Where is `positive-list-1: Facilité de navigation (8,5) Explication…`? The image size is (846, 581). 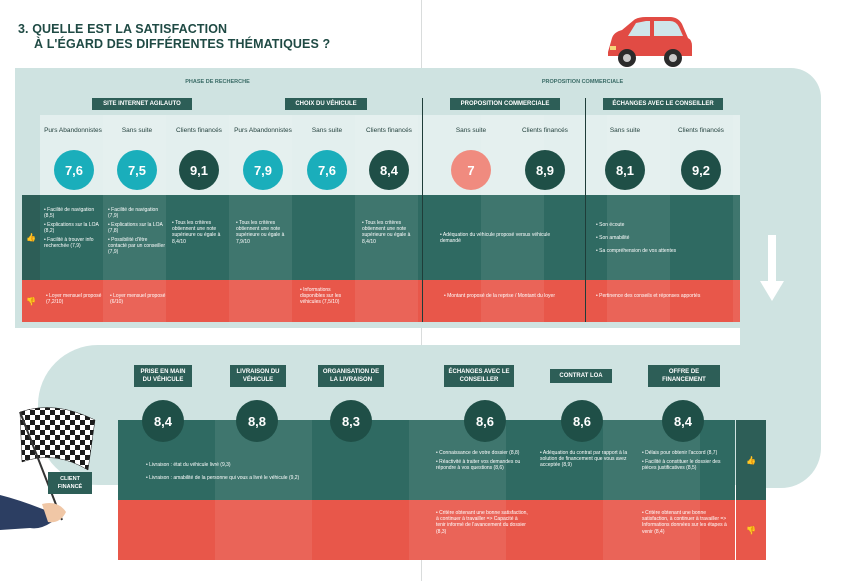
positive-list-1: Facilité de navigation (8,5) Explication… is located at coordinates (73, 229).